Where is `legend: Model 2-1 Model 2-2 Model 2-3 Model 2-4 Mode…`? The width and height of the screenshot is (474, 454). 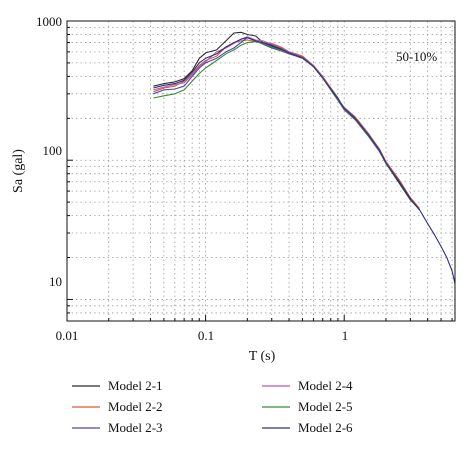 legend: Model 2-1 Model 2-2 Model 2-3 Model 2-4 Mode… is located at coordinates (212, 406).